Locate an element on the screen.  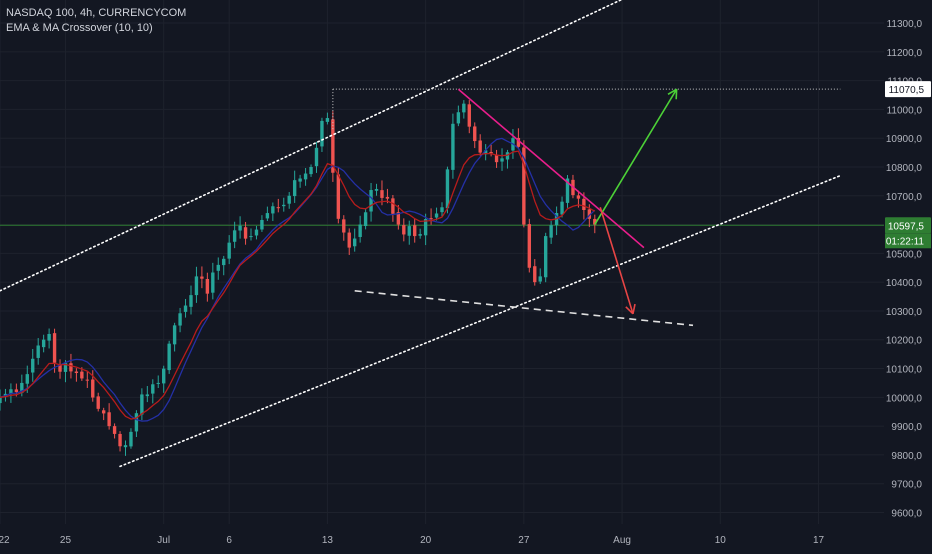
time-tick-label: 22 is located at coordinates (5, 540).